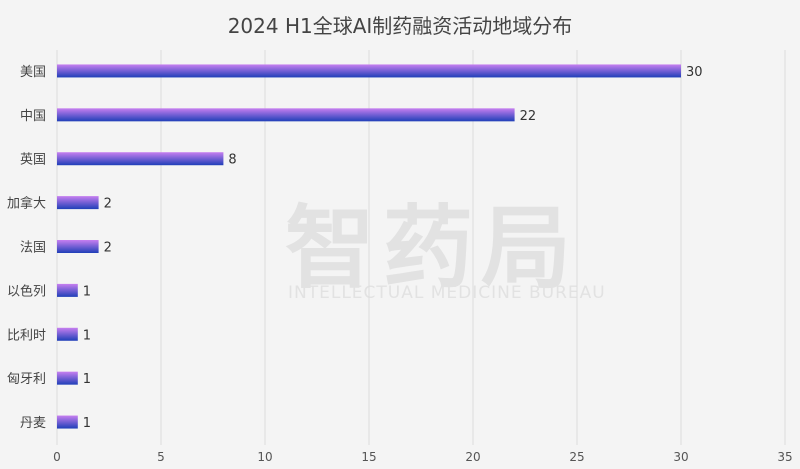 This screenshot has width=800, height=469. I want to click on data-label: 8, so click(232, 160).